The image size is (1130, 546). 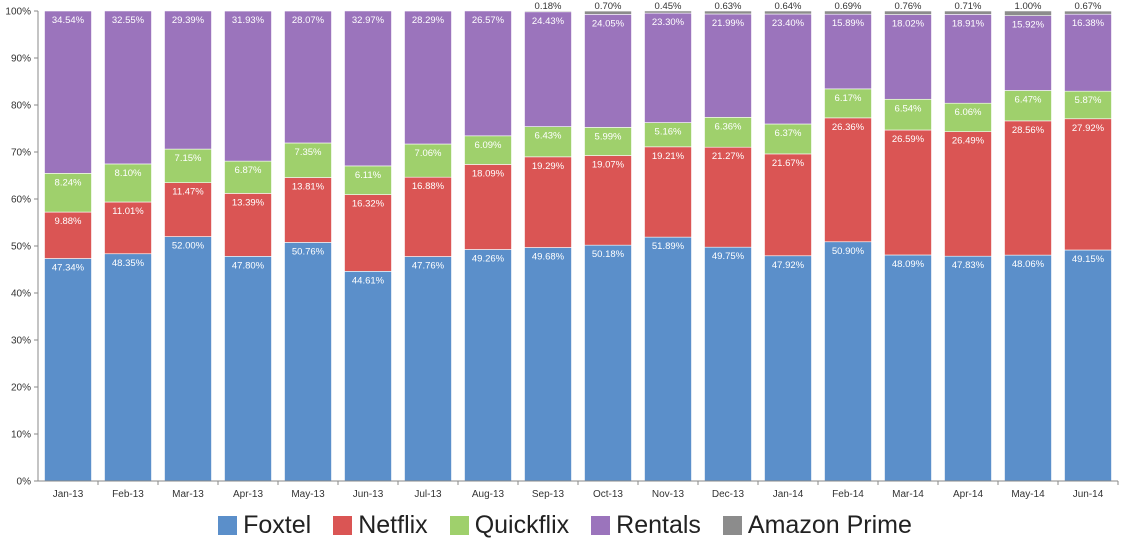 What do you see at coordinates (1028, 130) in the screenshot?
I see `data-label: 28.56%` at bounding box center [1028, 130].